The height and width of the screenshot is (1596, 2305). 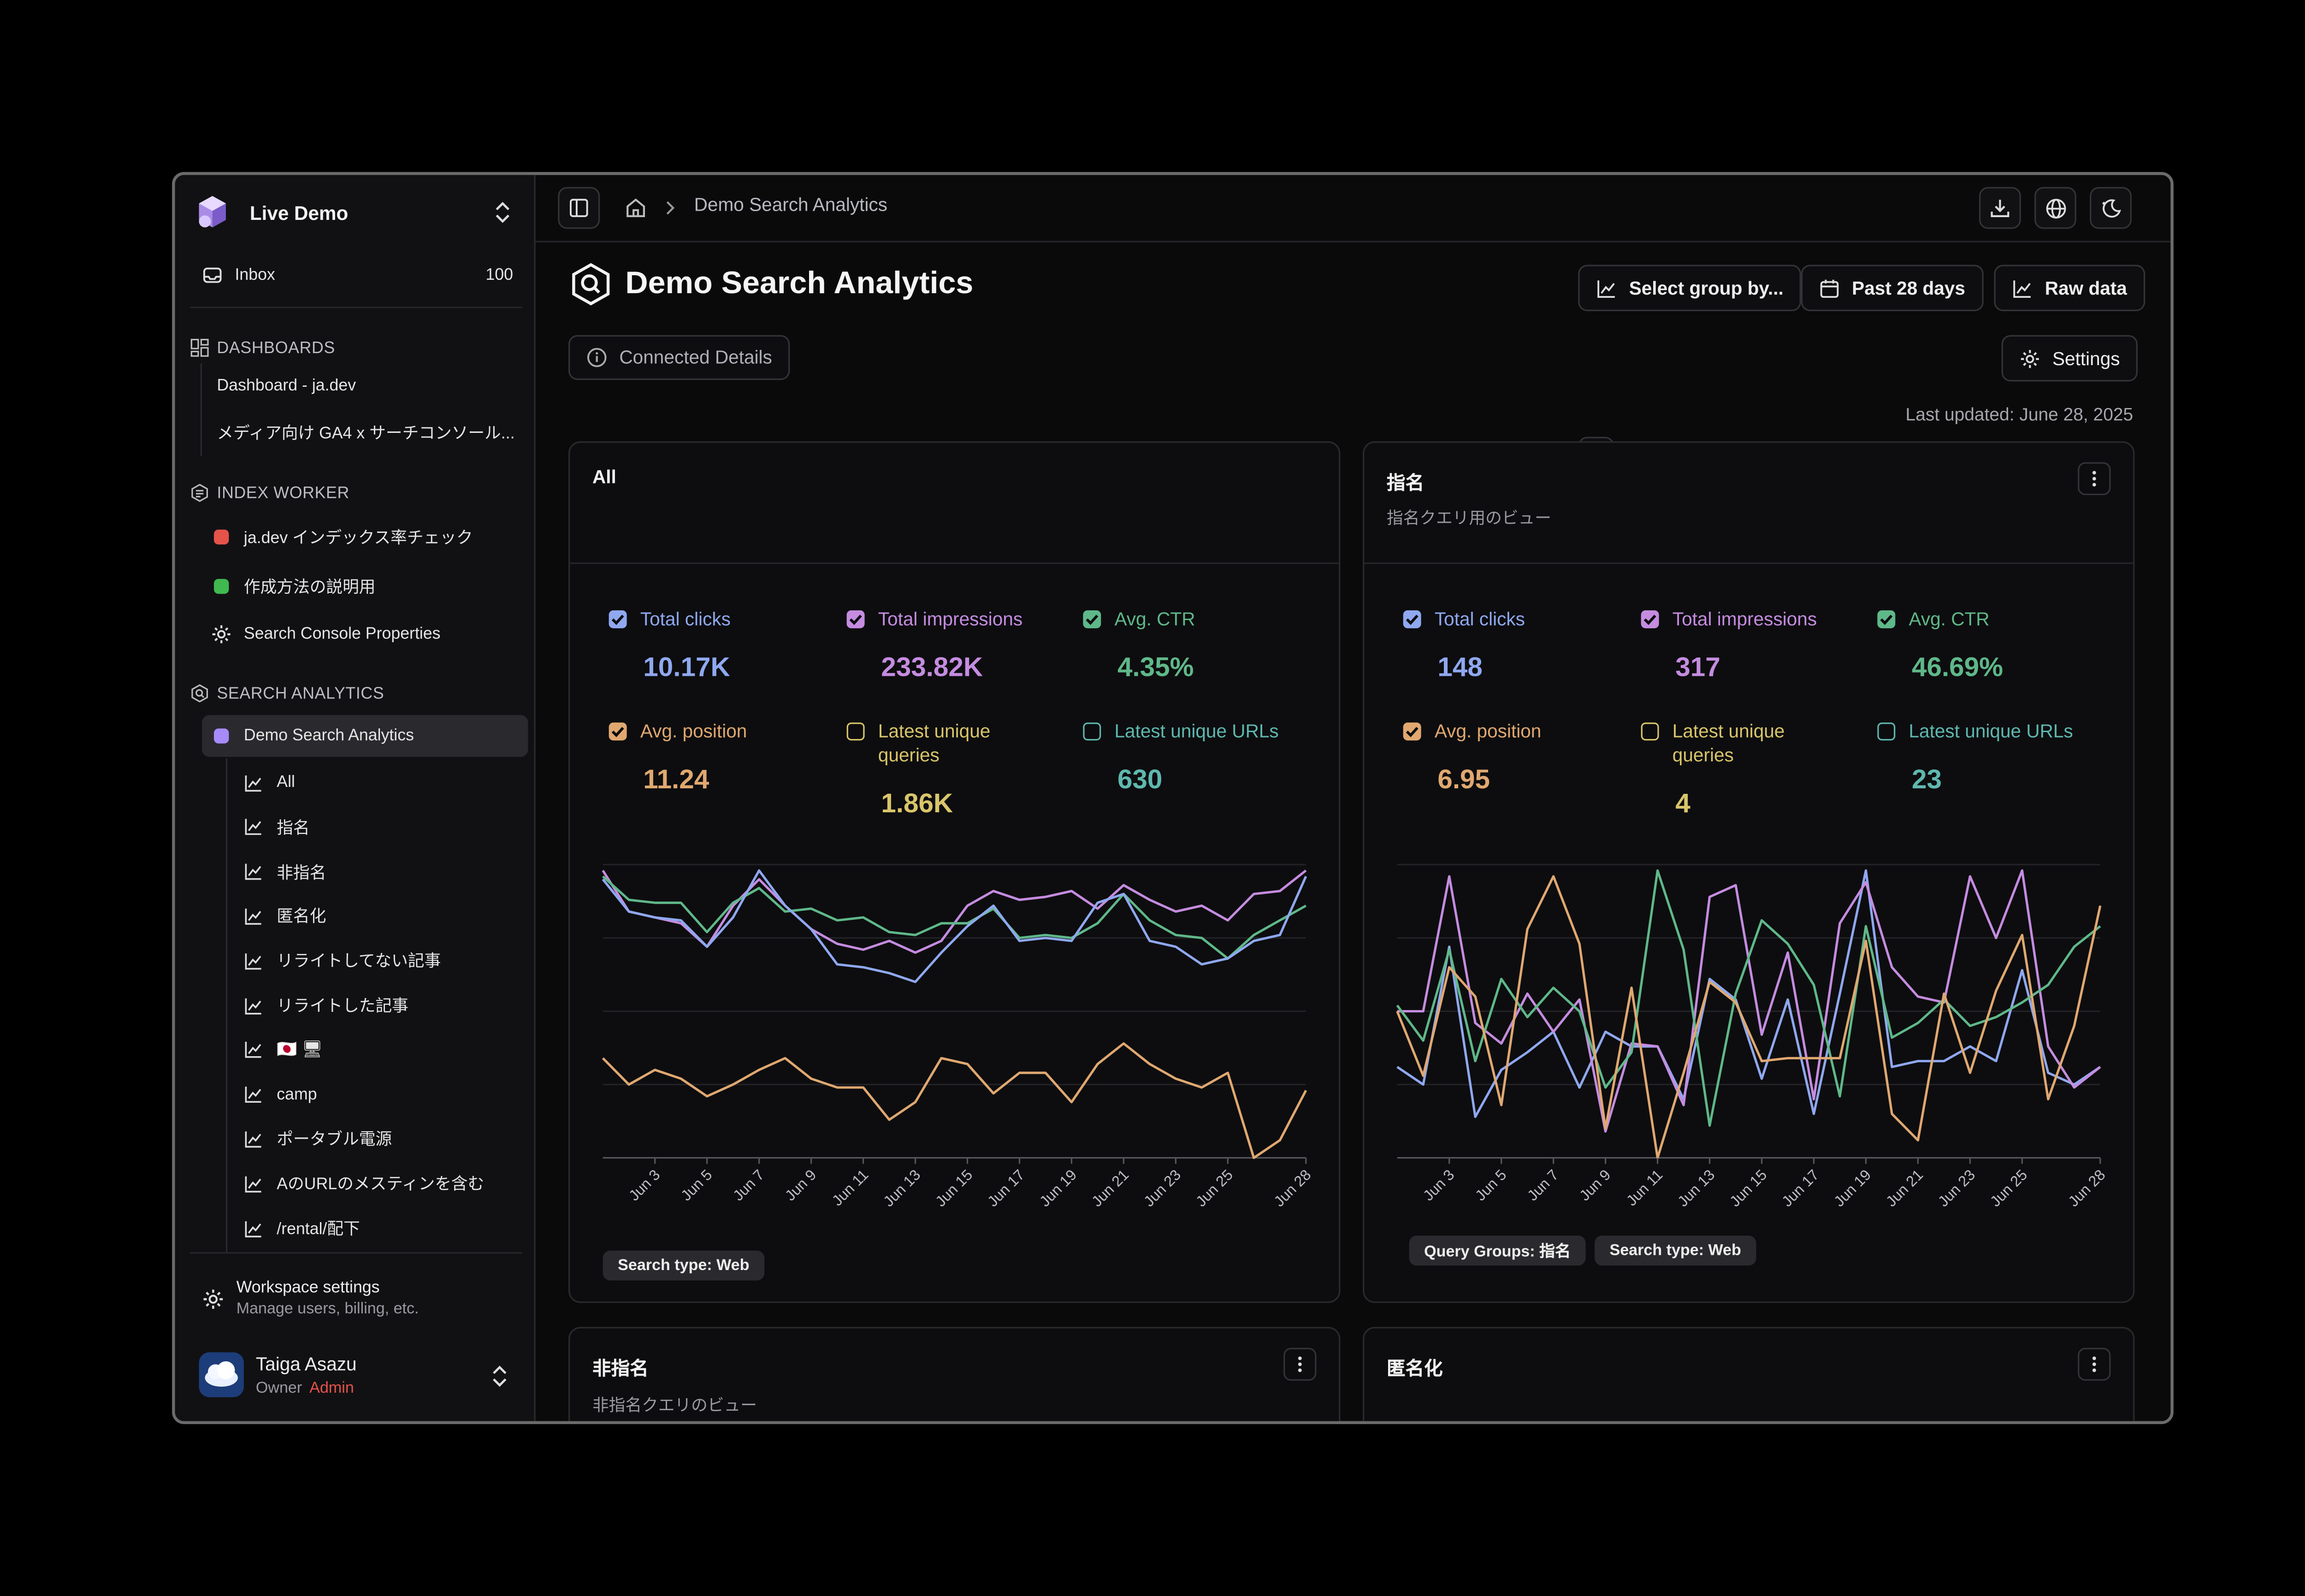 I want to click on language-button, so click(x=2055, y=208).